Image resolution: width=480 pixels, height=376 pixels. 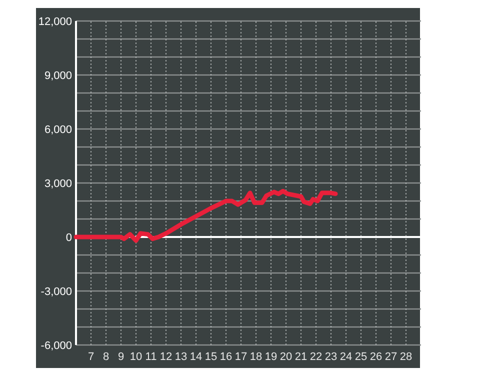 What do you see at coordinates (106, 357) in the screenshot?
I see `x-tick-label: 8` at bounding box center [106, 357].